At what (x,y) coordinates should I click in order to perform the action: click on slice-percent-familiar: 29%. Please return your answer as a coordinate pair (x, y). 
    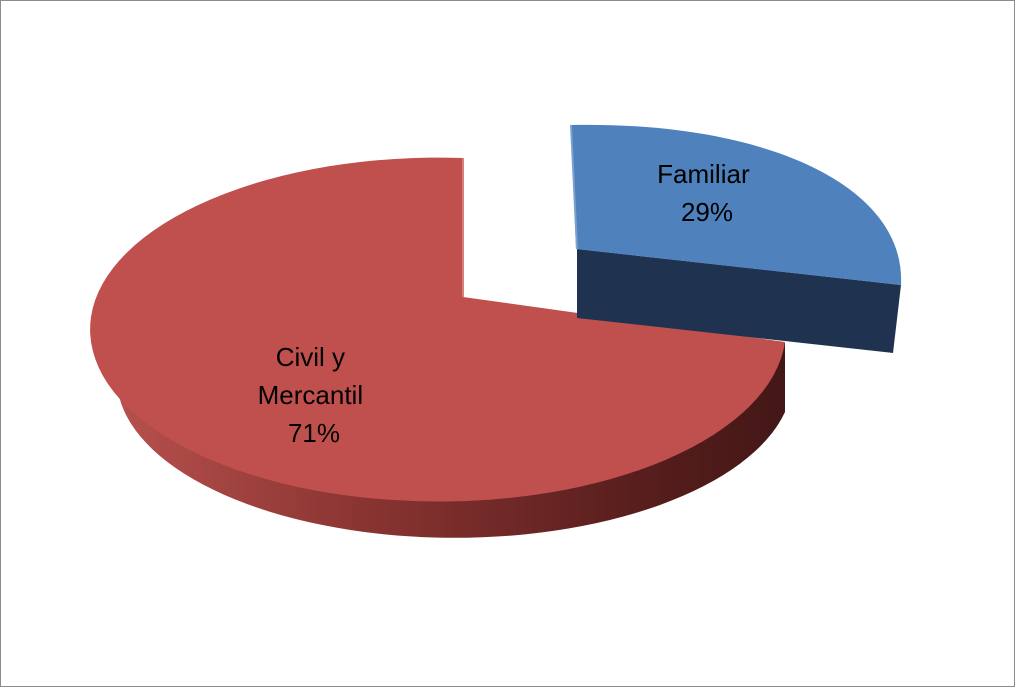
    Looking at the image, I should click on (707, 212).